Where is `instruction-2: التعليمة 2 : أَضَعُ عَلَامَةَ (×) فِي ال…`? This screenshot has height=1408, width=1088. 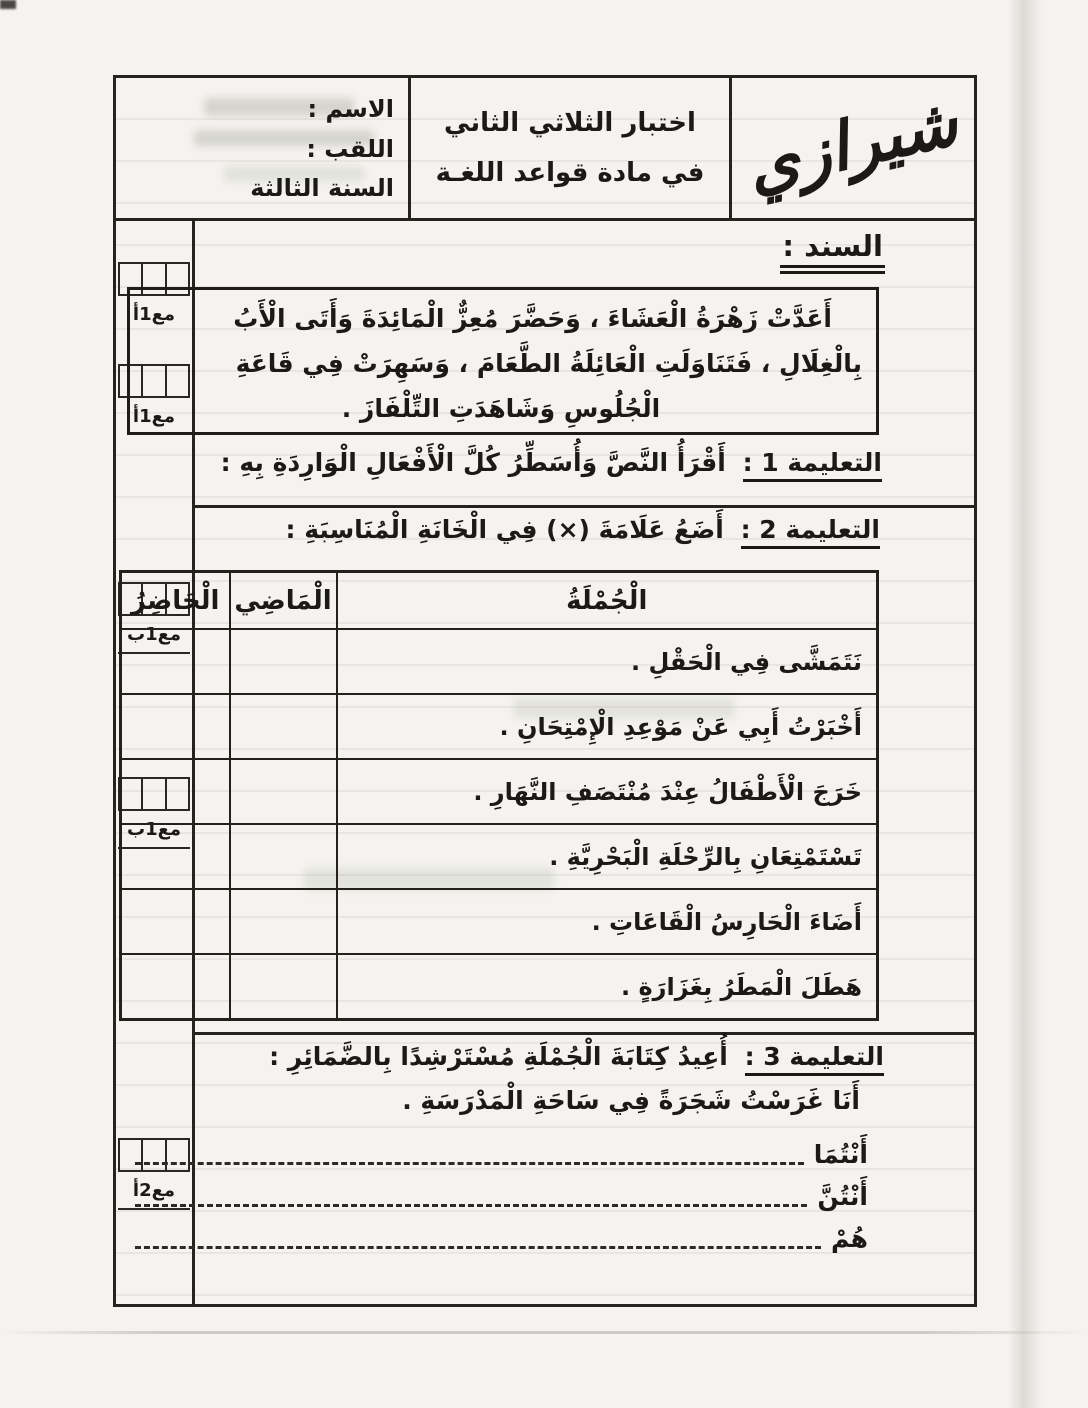 instruction-2: التعليمة 2 : أَضَعُ عَلَامَةَ (×) فِي ال… is located at coordinates (582, 532).